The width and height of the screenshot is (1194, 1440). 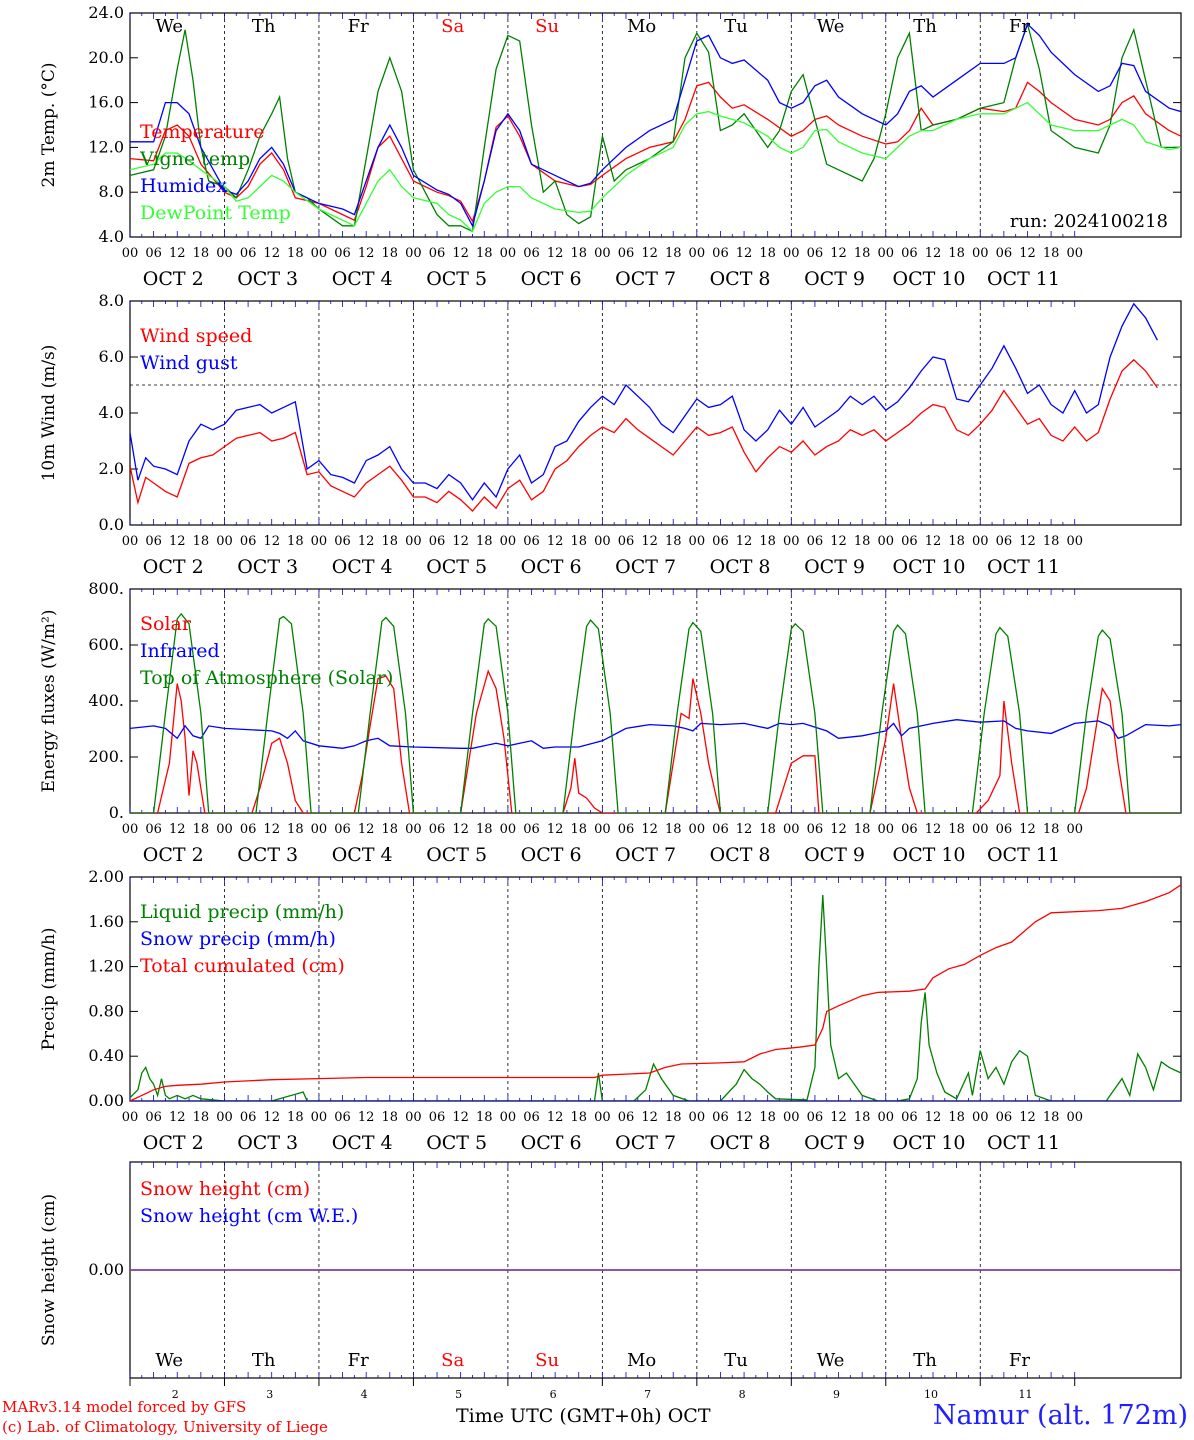 What do you see at coordinates (106, 12) in the screenshot?
I see `y-tick-label: 24.0` at bounding box center [106, 12].